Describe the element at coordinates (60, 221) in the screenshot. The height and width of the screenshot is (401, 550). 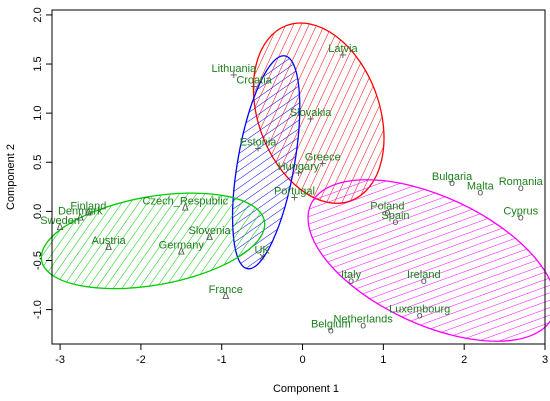
I see `point-label: Sweden` at that location.